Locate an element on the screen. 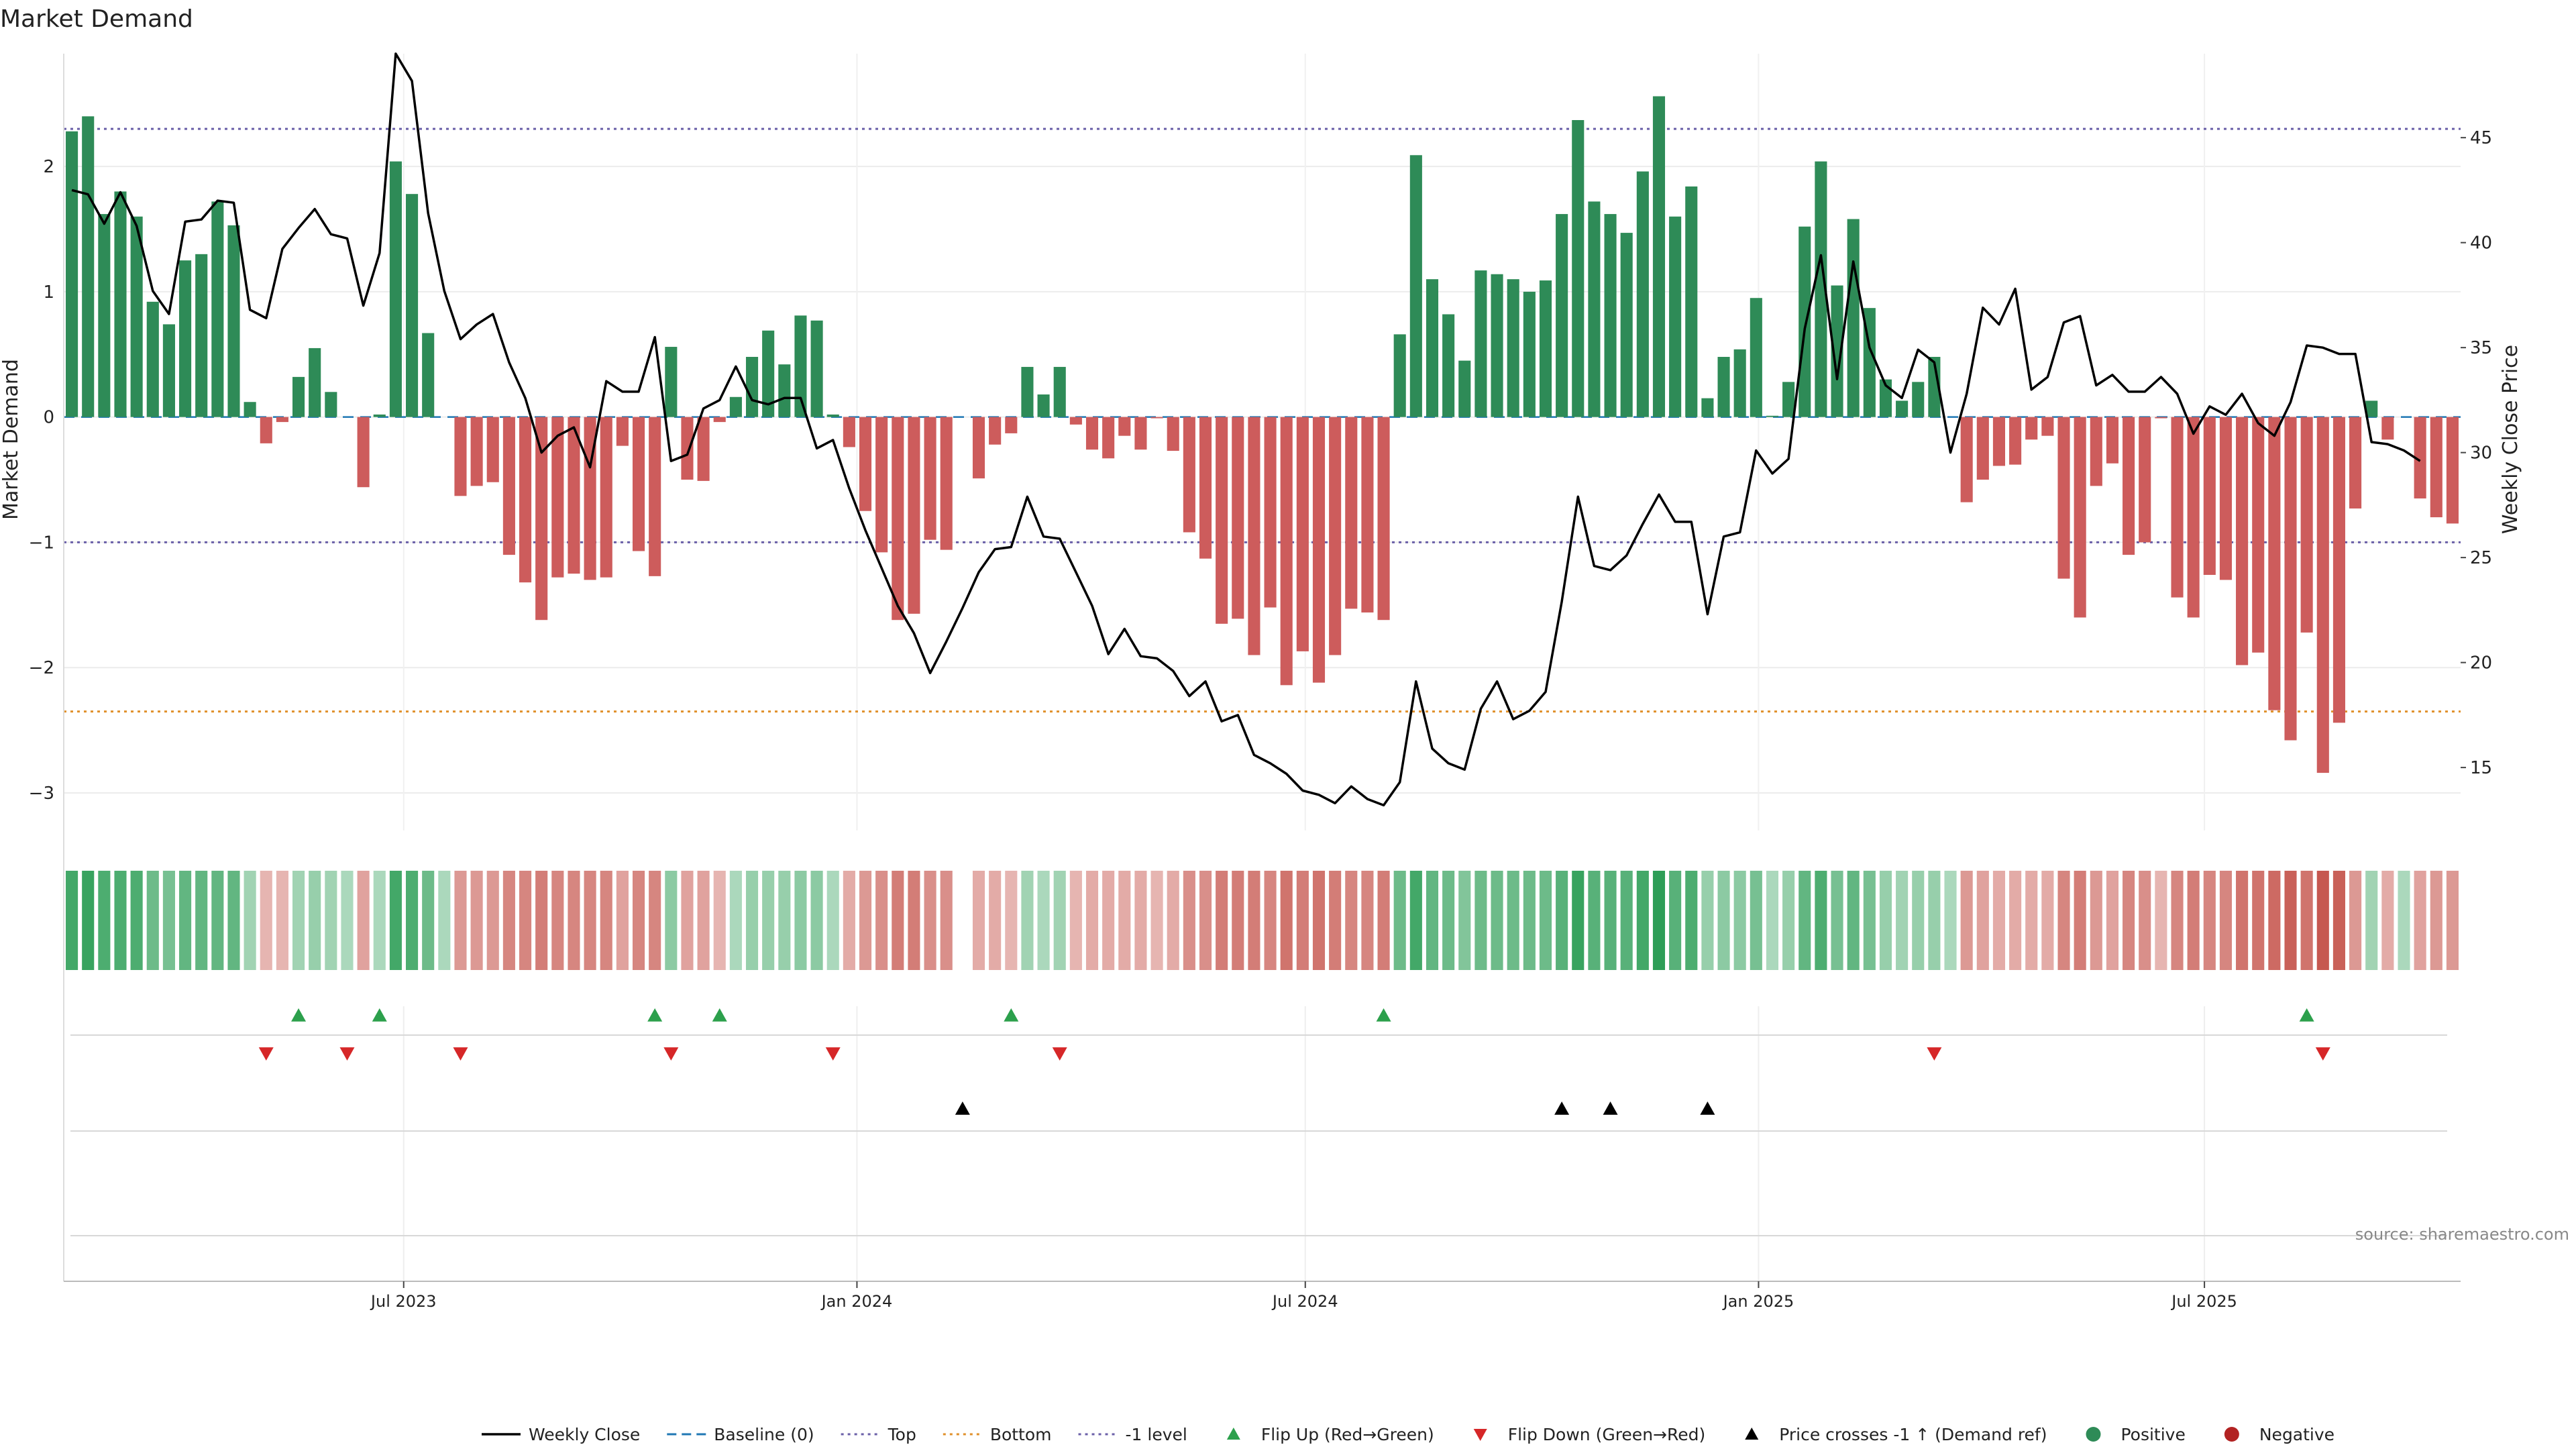 The width and height of the screenshot is (2576, 1449). legend-label: Price crosses -1 ↑ (Demand ref) is located at coordinates (1913, 1434).